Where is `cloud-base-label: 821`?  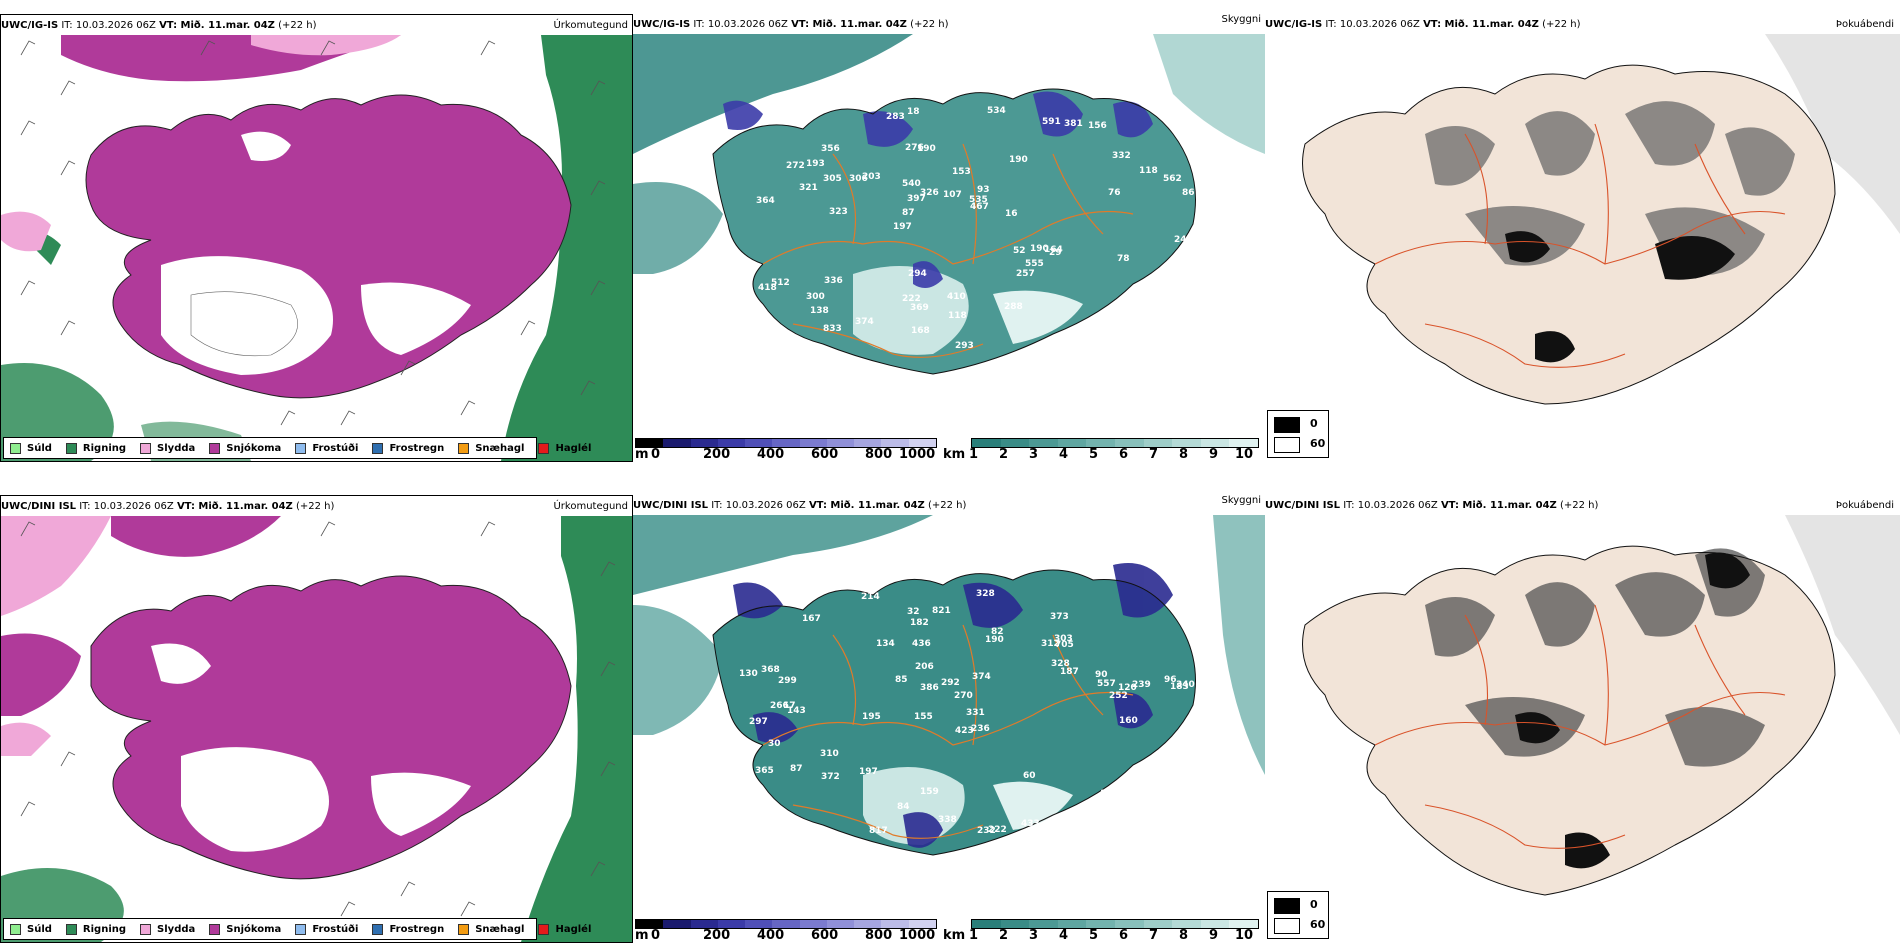 cloud-base-label: 821 is located at coordinates (941, 611).